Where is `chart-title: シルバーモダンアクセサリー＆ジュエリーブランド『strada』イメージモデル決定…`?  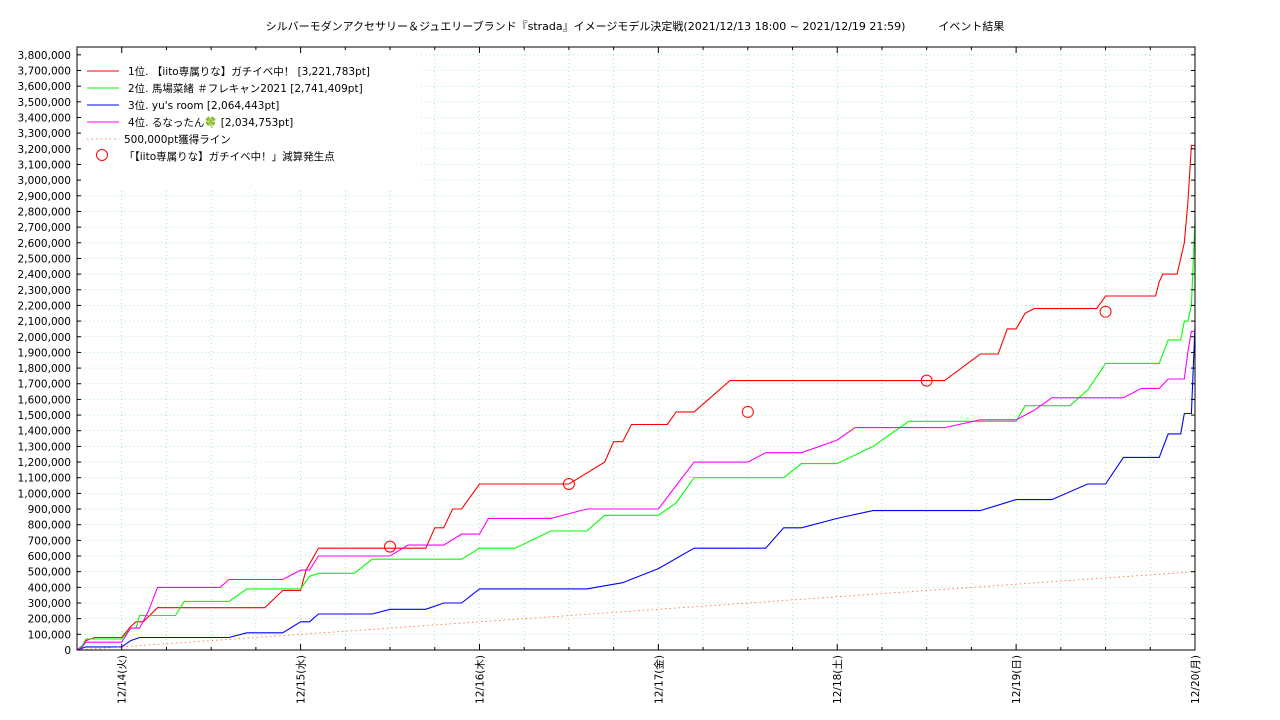
chart-title: シルバーモダンアクセサリー＆ジュエリーブランド『strada』イメージモデル決定… is located at coordinates (635, 26).